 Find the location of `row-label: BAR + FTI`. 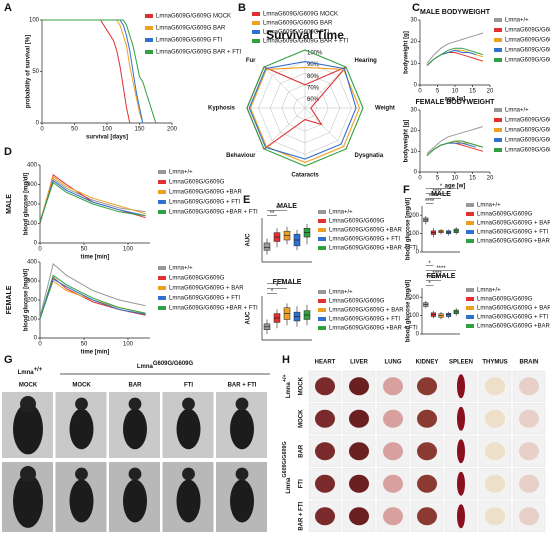

row-label: BAR + FTI is located at coordinates (302, 516).